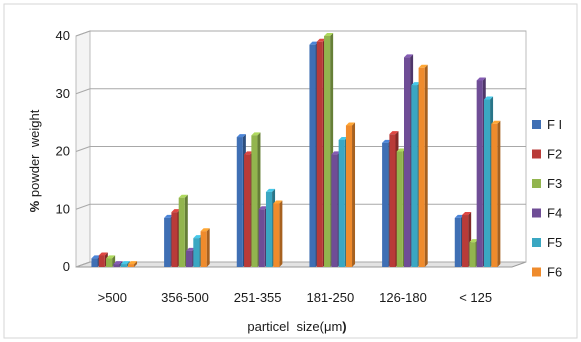 This screenshot has height=342, width=581. Describe the element at coordinates (547, 198) in the screenshot. I see `legend: F I F2 F3 F4 F5 F6` at that location.